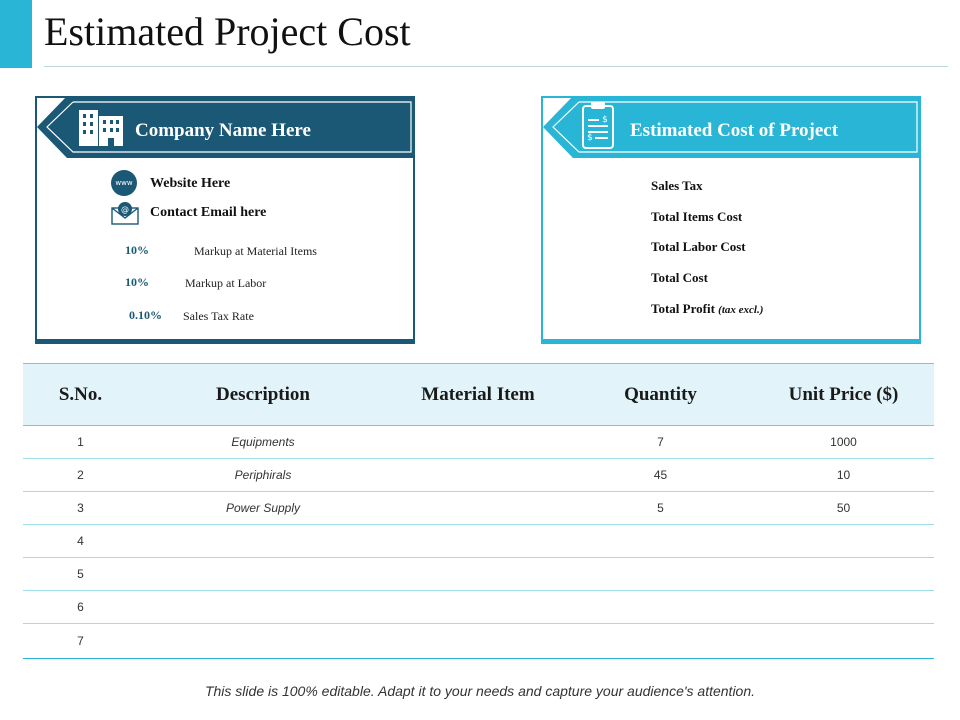 Image resolution: width=960 pixels, height=720 pixels. Describe the element at coordinates (137, 250) in the screenshot. I see `material-markup-value: 10%` at that location.